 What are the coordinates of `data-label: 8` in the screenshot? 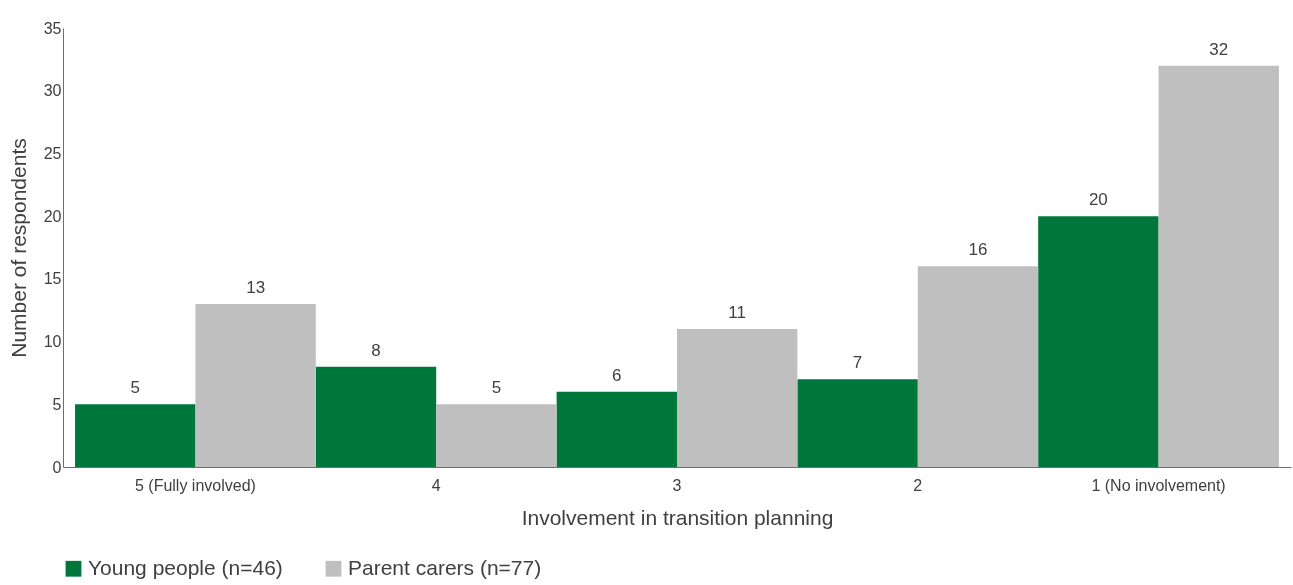 It's located at (376, 350).